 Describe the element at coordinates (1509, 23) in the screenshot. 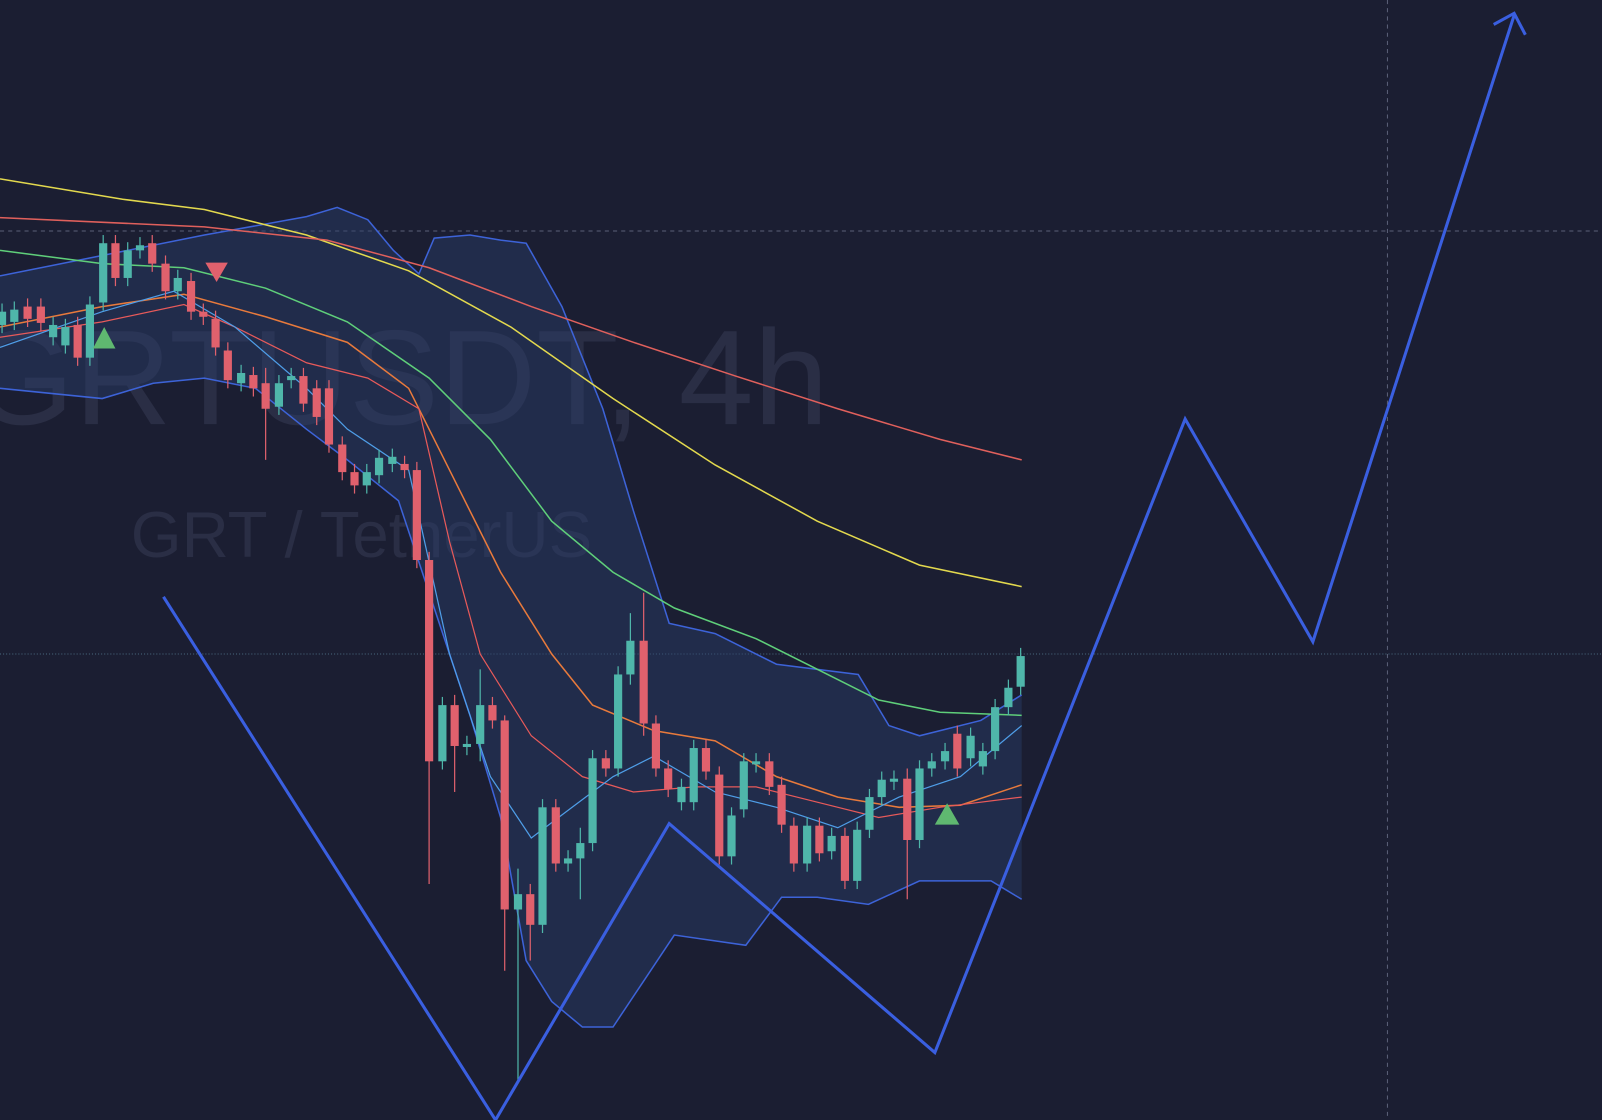

I see `arrow-head` at that location.